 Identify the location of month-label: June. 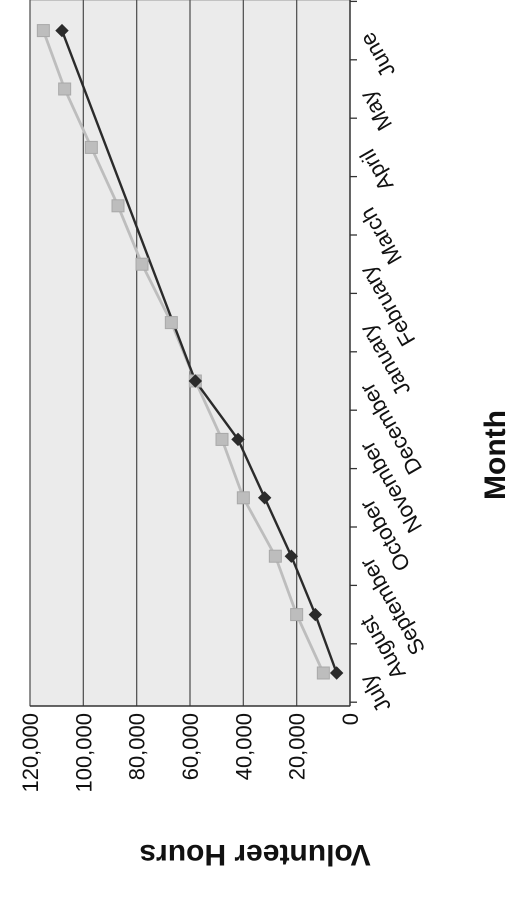
(378, 55).